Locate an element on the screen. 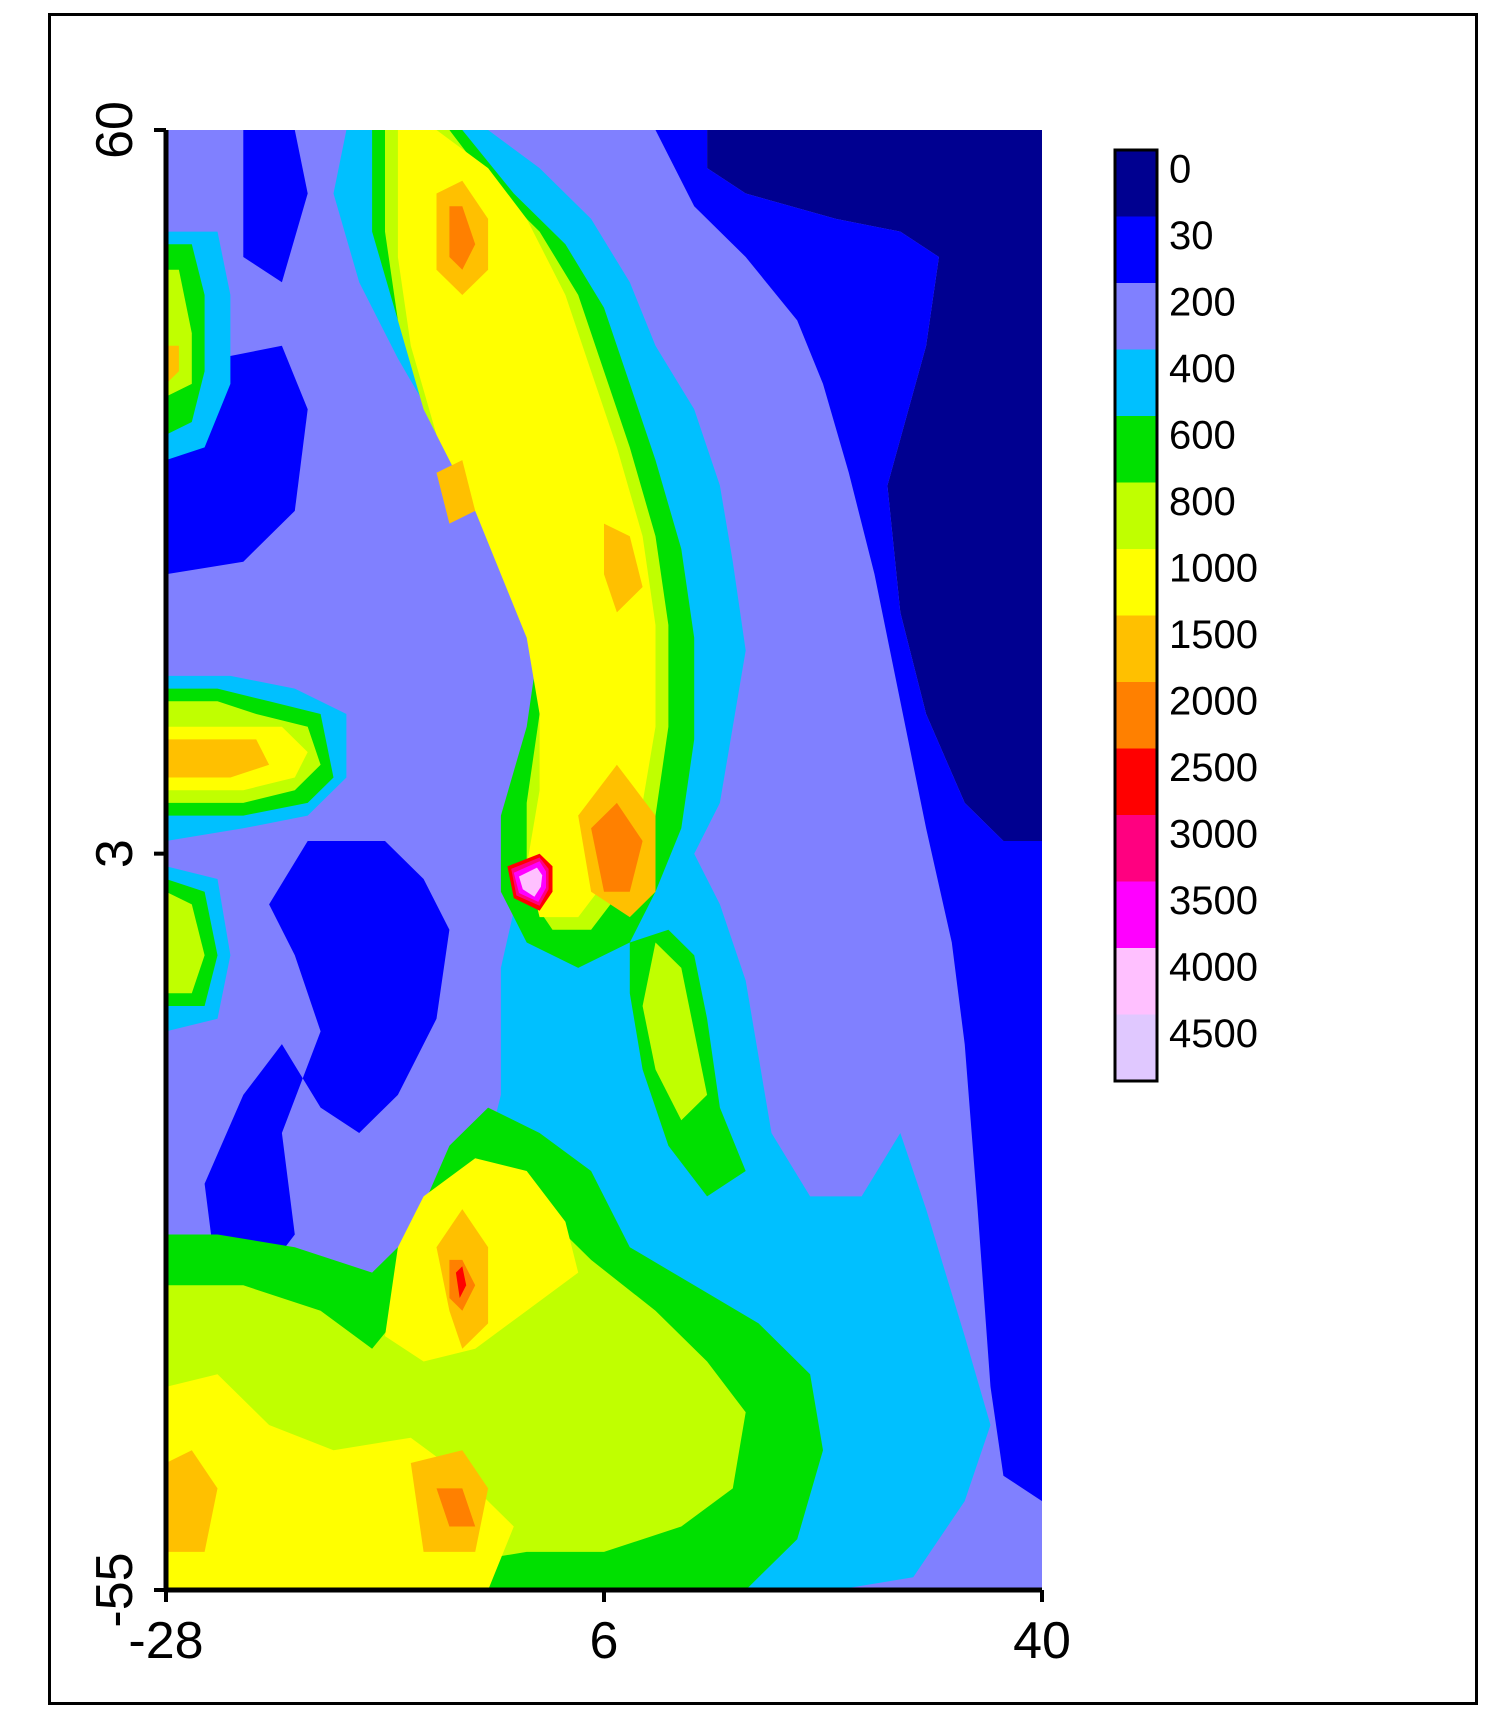 The width and height of the screenshot is (1490, 1715). legend-border is located at coordinates (1136, 615).